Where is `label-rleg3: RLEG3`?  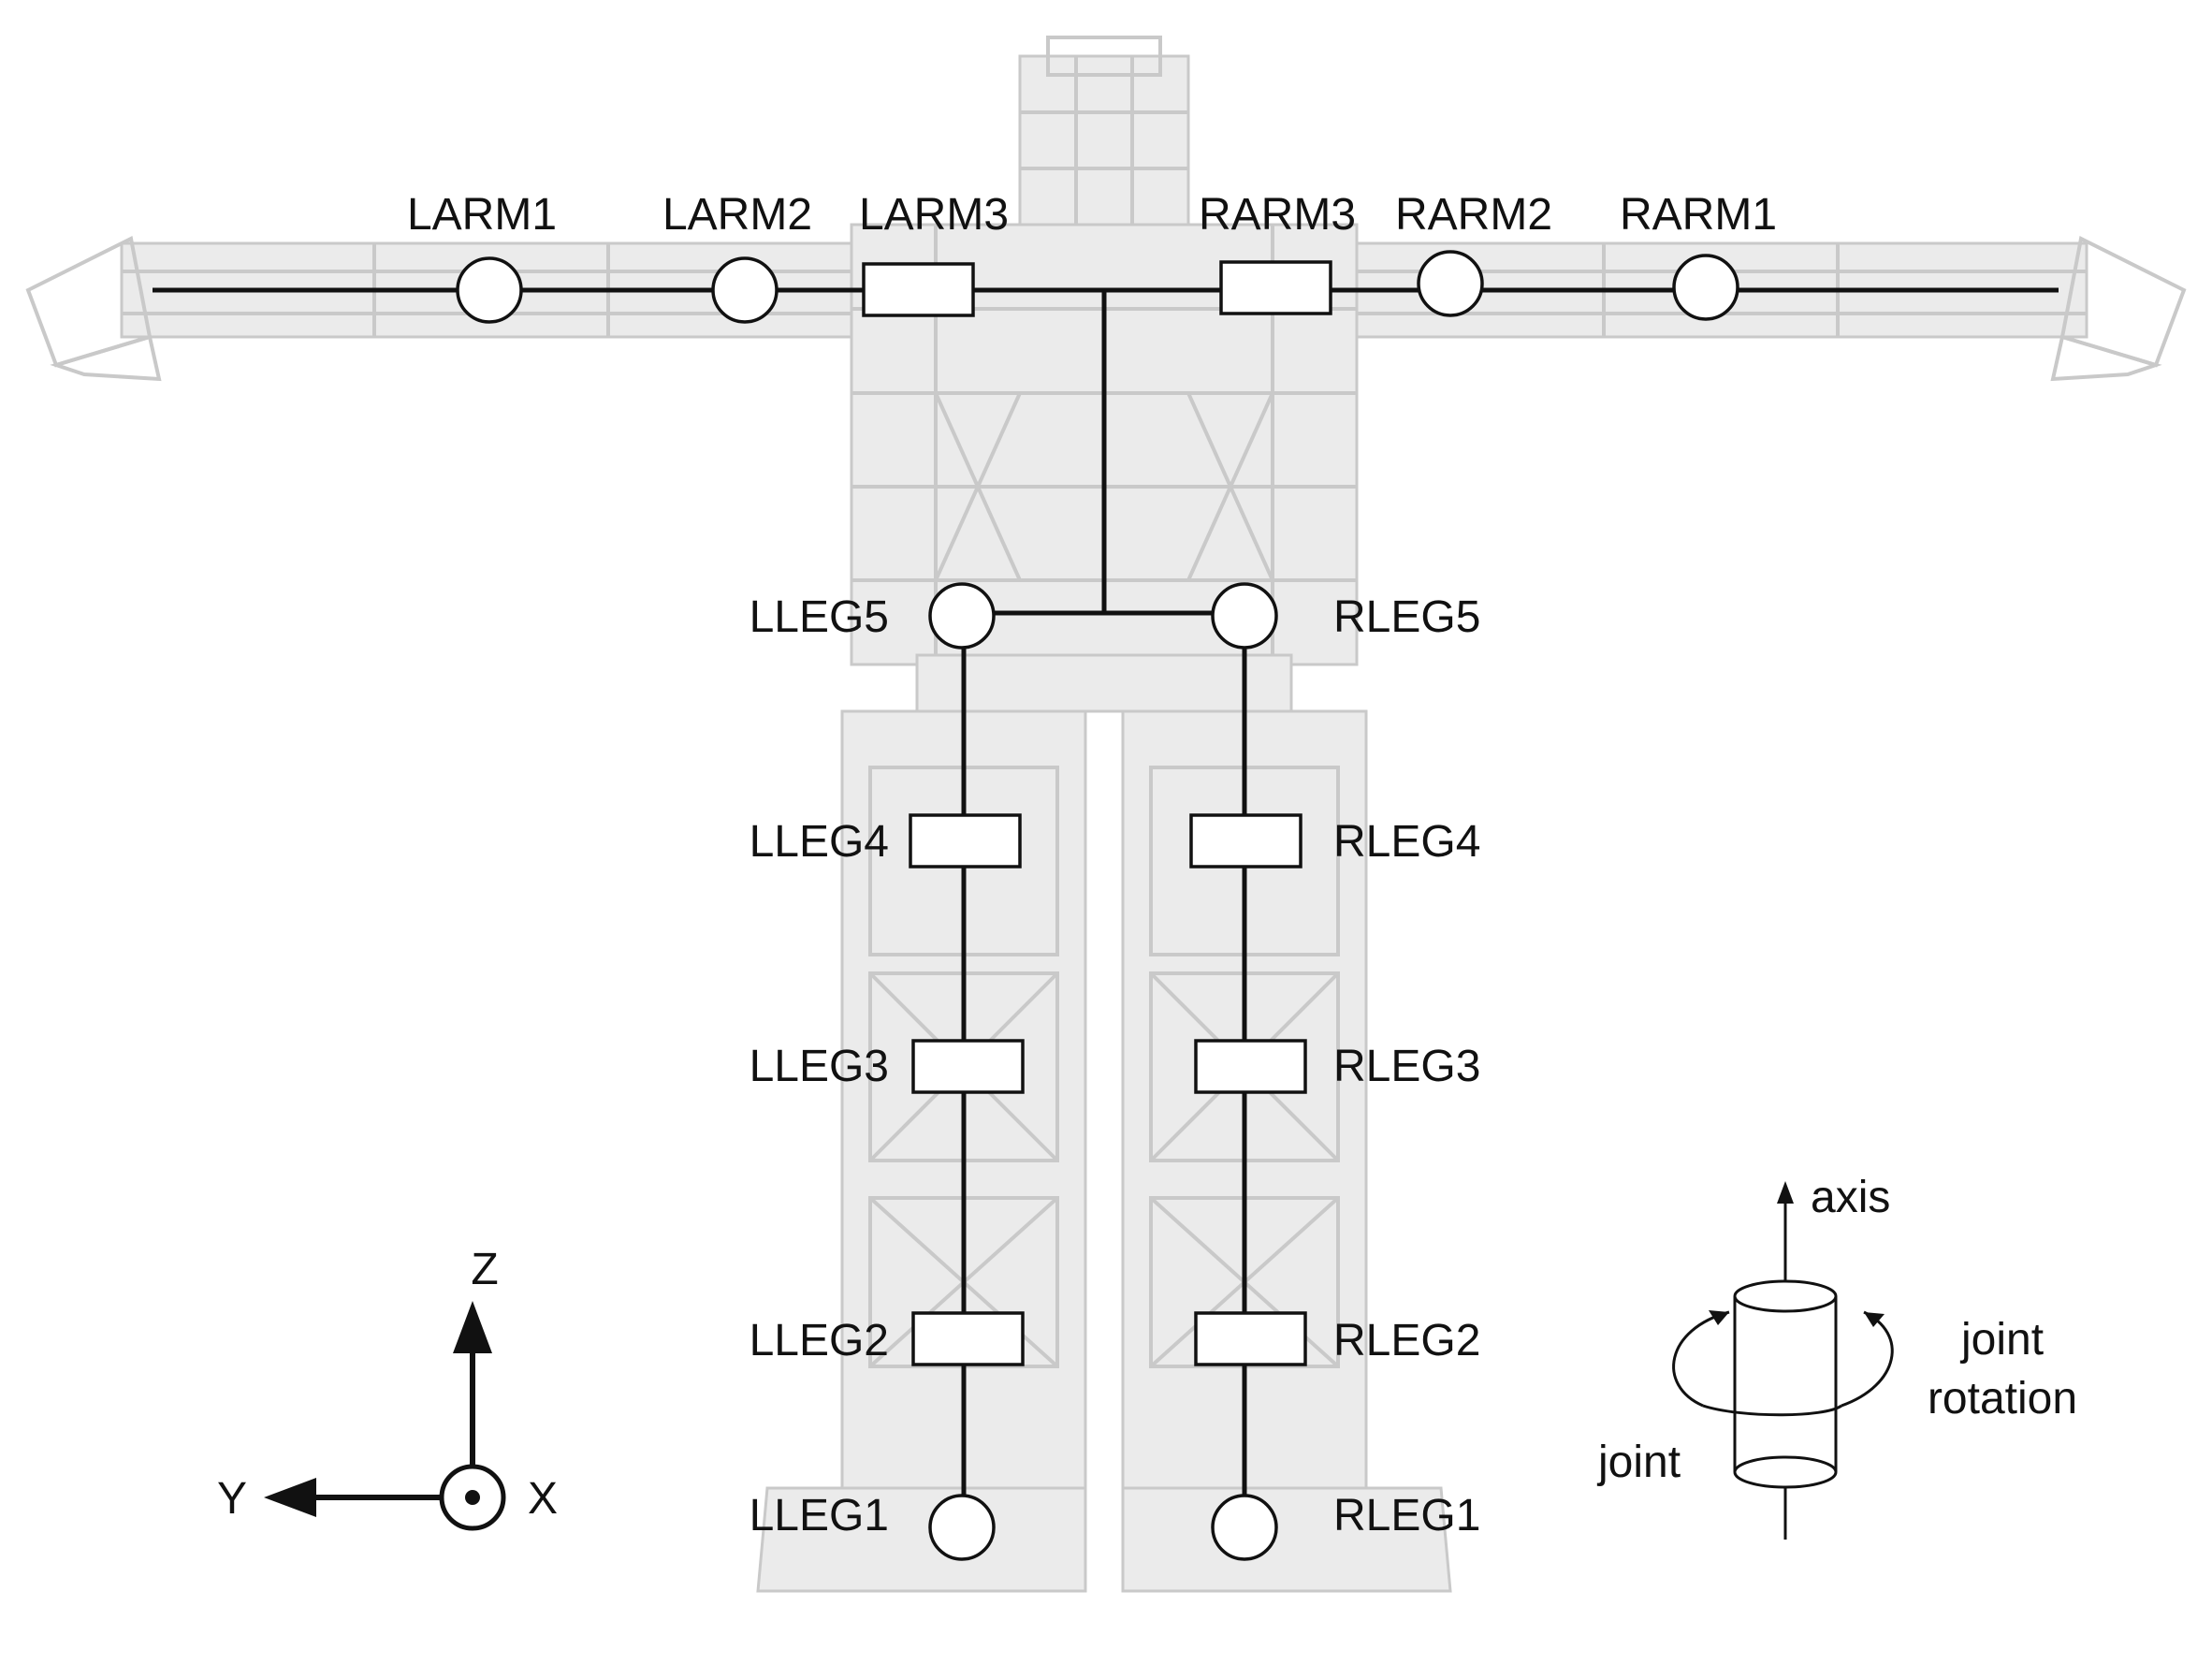 label-rleg3: RLEG3 is located at coordinates (1406, 1066).